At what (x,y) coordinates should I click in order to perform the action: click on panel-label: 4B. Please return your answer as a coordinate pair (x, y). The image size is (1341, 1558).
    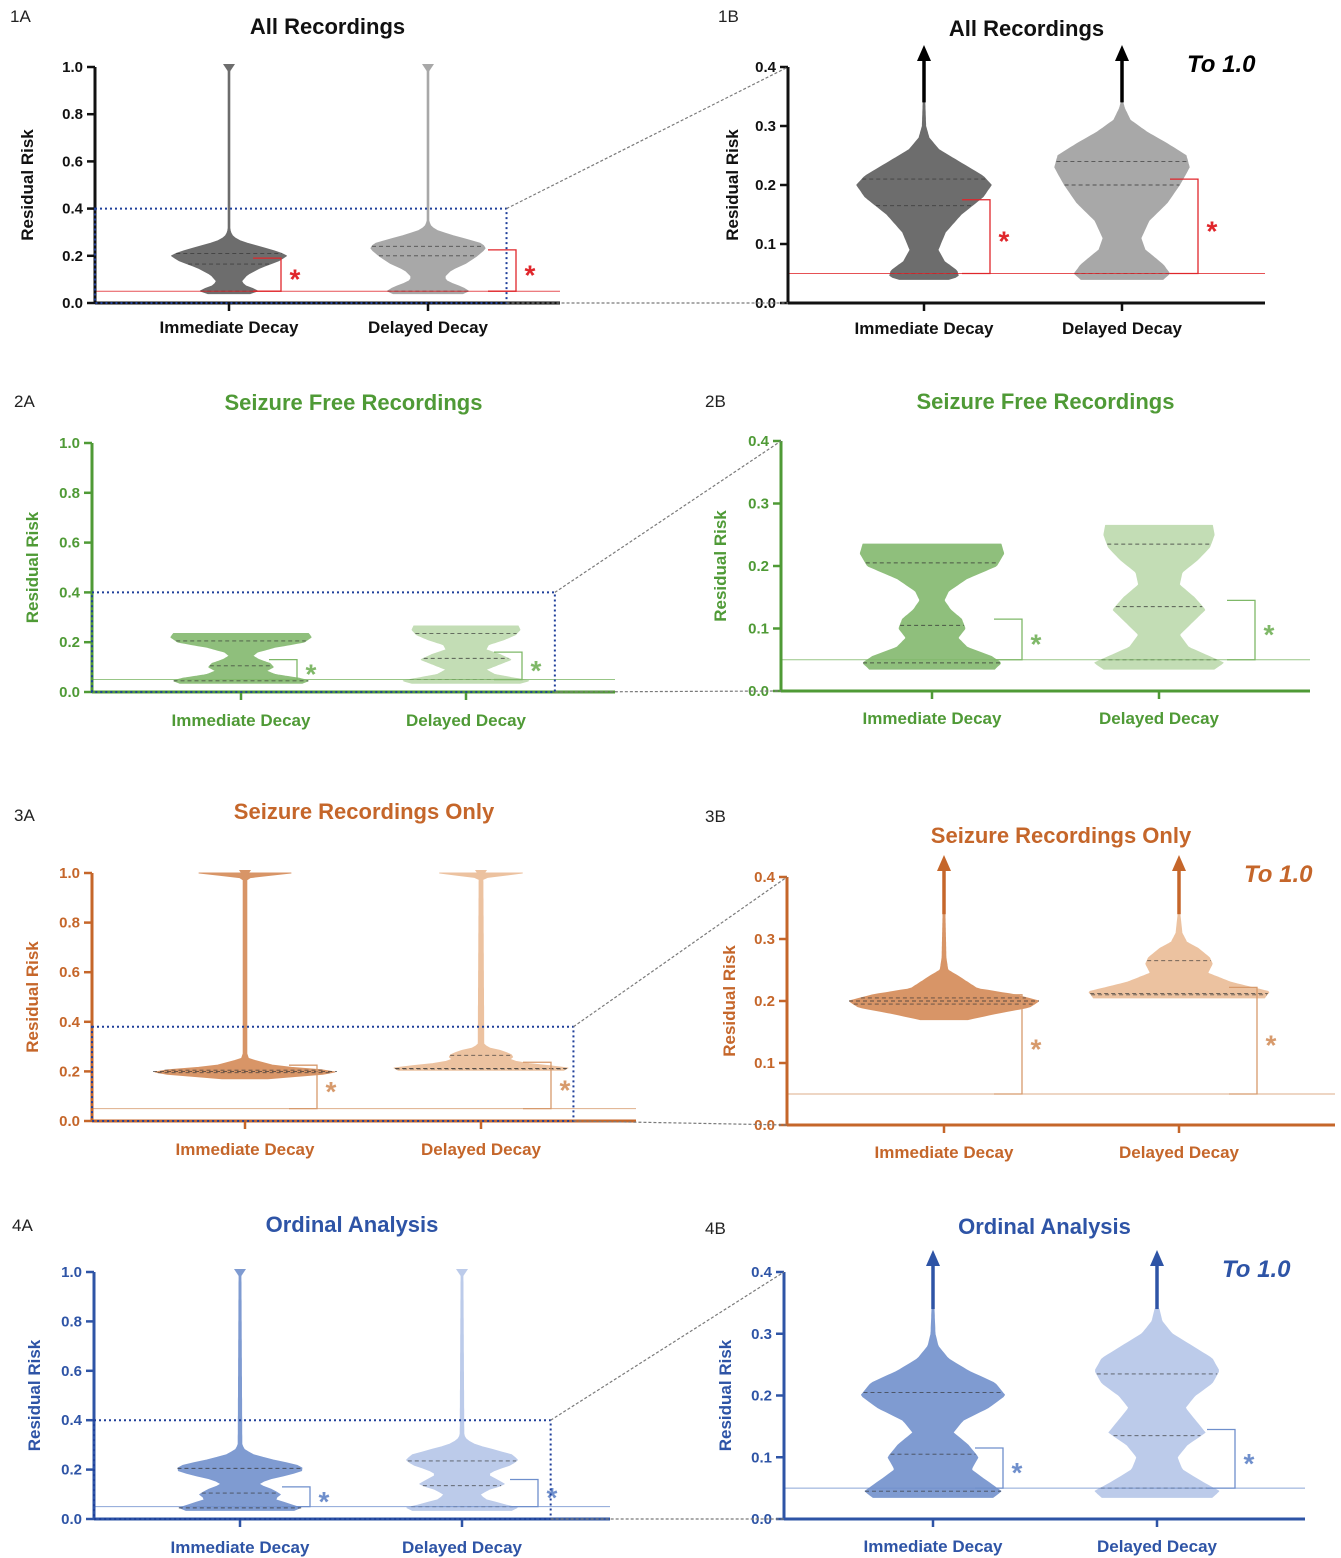
    Looking at the image, I should click on (715, 1228).